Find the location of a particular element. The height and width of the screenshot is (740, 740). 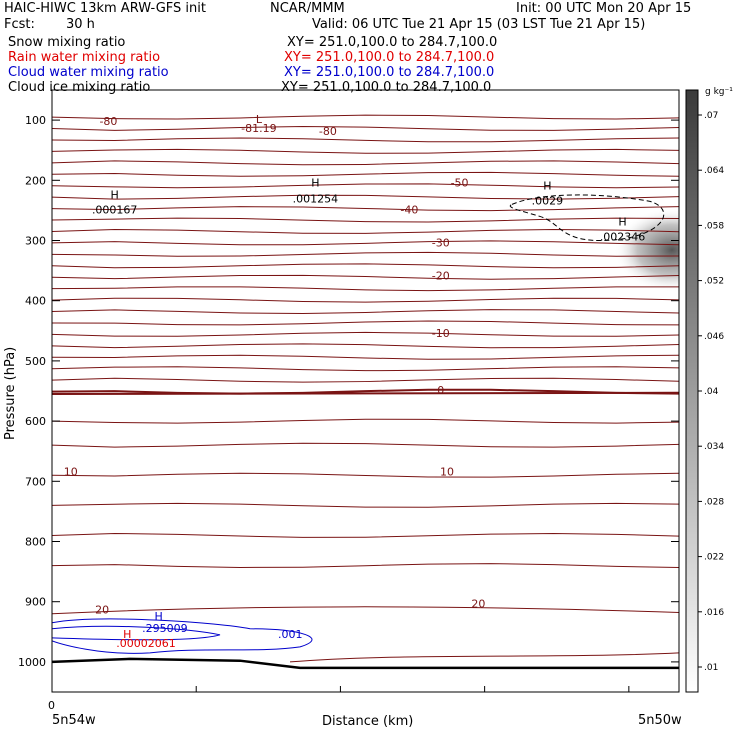

high-label: .001254 is located at coordinates (316, 199).